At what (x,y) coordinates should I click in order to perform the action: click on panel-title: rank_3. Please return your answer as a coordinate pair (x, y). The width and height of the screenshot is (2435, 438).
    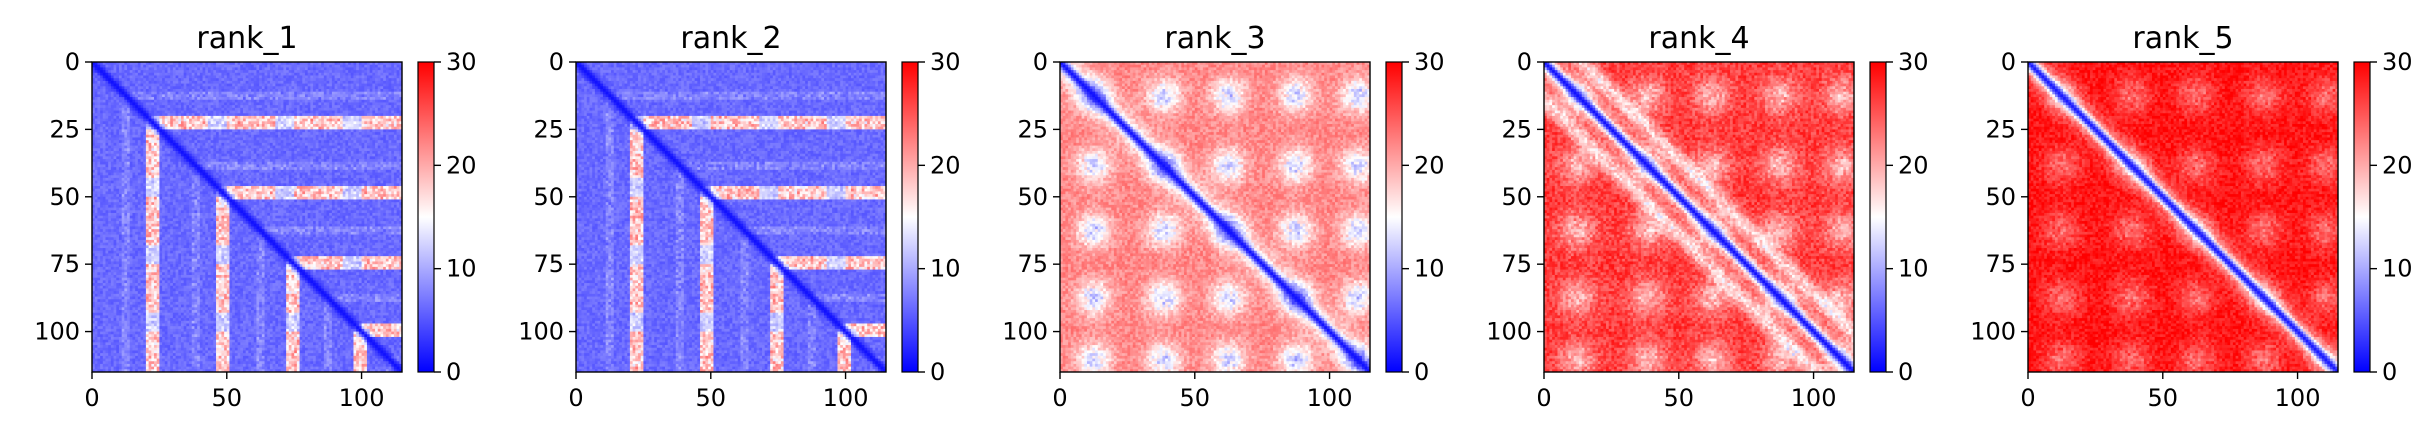
    Looking at the image, I should click on (1214, 38).